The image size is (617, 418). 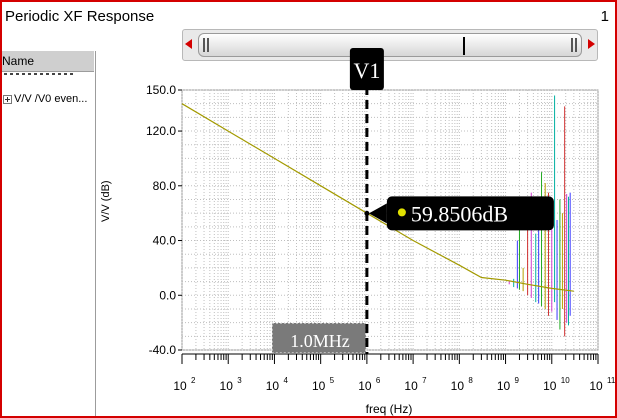 I want to click on x-tick-exponent: 11, so click(x=611, y=380).